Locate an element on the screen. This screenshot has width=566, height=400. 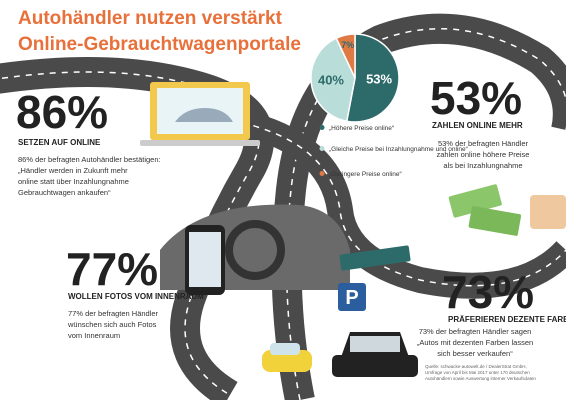
body-text: 77% der befragten Händler is located at coordinates (113, 313).